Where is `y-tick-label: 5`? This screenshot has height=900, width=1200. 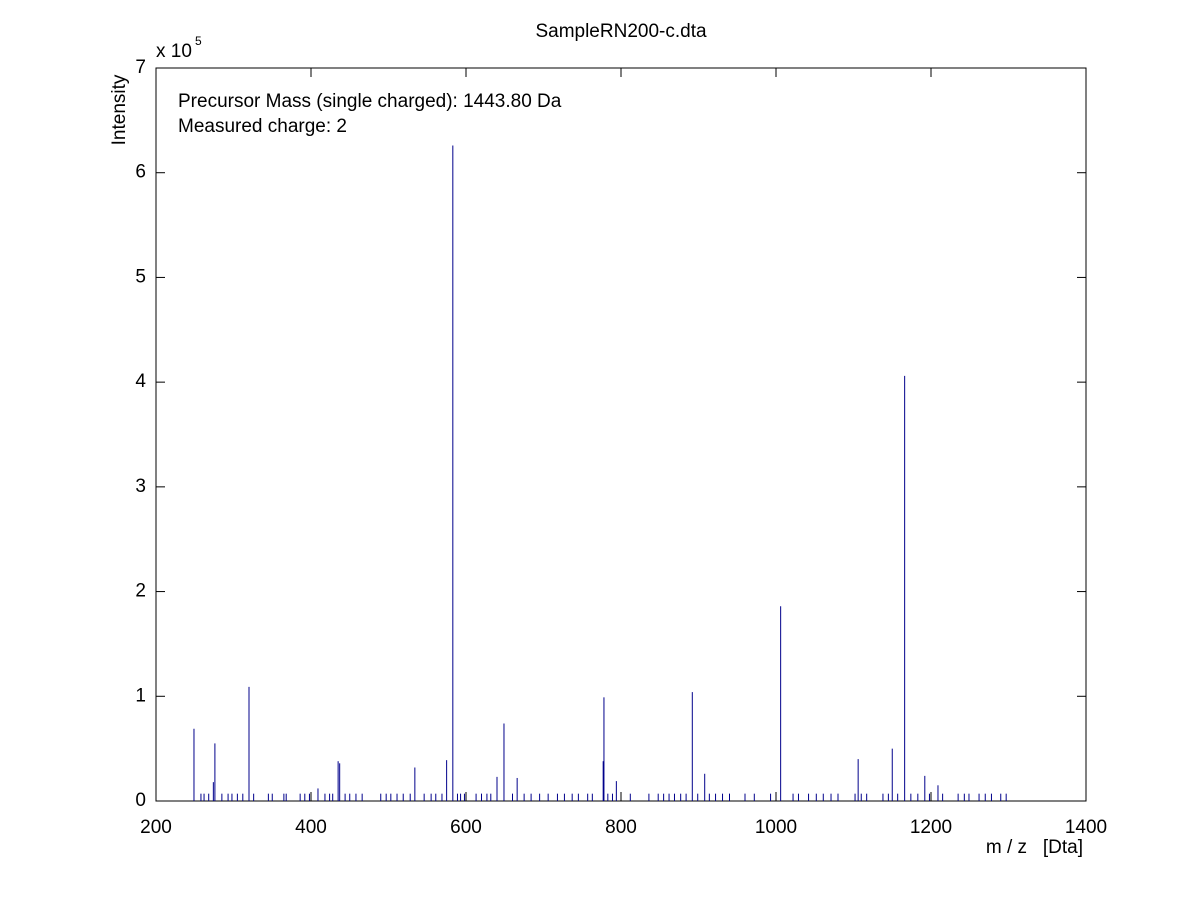
y-tick-label: 5 is located at coordinates (140, 276).